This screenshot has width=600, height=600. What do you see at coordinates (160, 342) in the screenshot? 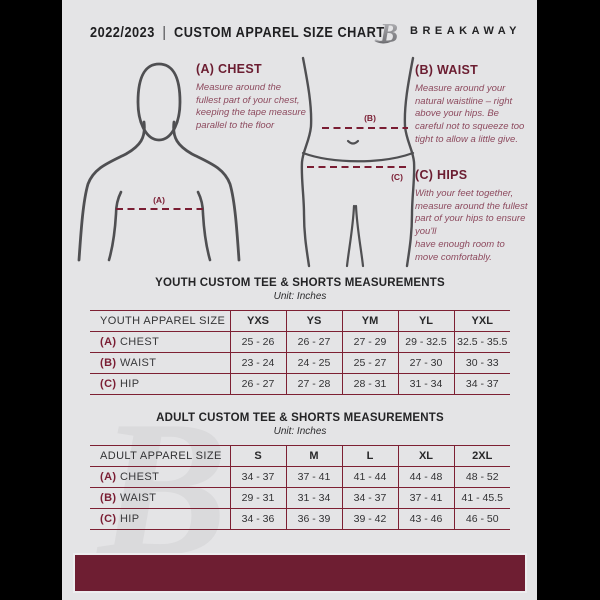
I see `youth-chest-label: (A) CHEST` at bounding box center [160, 342].